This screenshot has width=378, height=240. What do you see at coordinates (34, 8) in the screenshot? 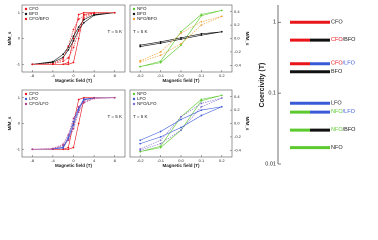
I see `legend-label: CFO` at bounding box center [34, 8].